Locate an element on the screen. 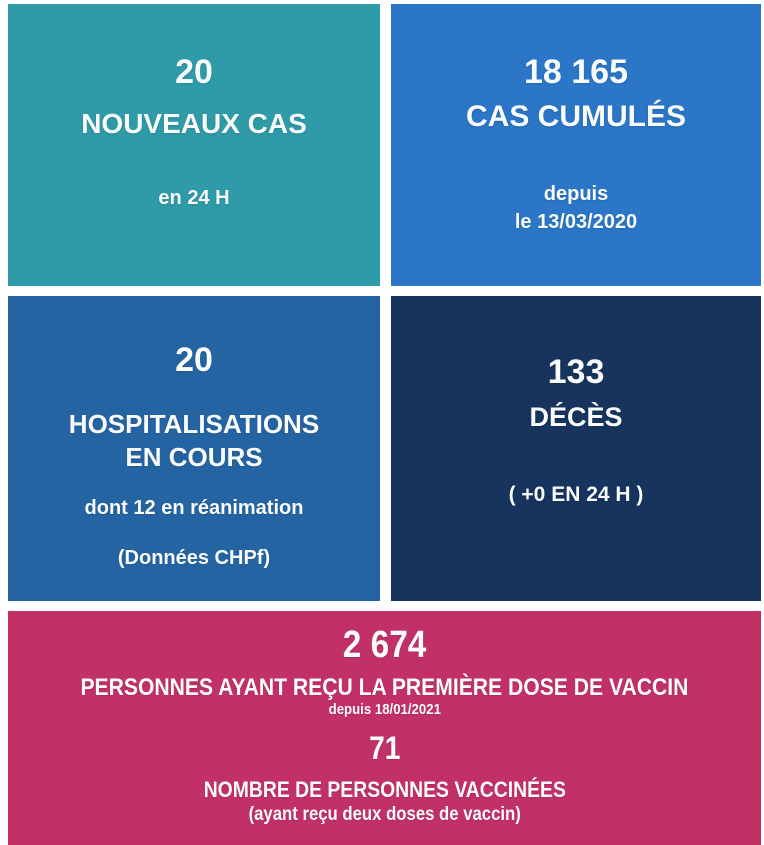 The width and height of the screenshot is (764, 845). cumulative-cases-label: CAS CUMULÉS is located at coordinates (575, 116).